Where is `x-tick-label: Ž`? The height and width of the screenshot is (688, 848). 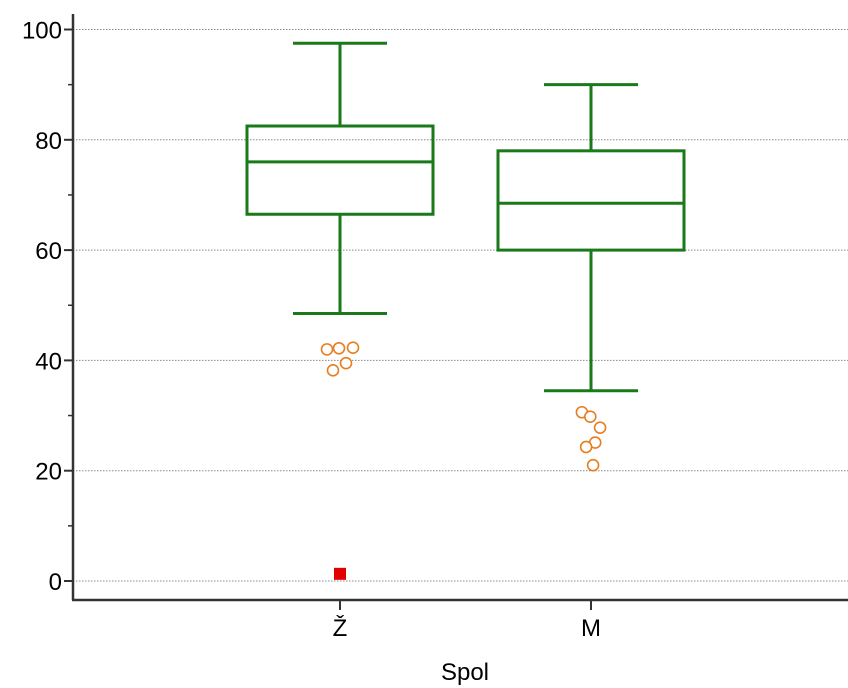
x-tick-label: Ž is located at coordinates (340, 628).